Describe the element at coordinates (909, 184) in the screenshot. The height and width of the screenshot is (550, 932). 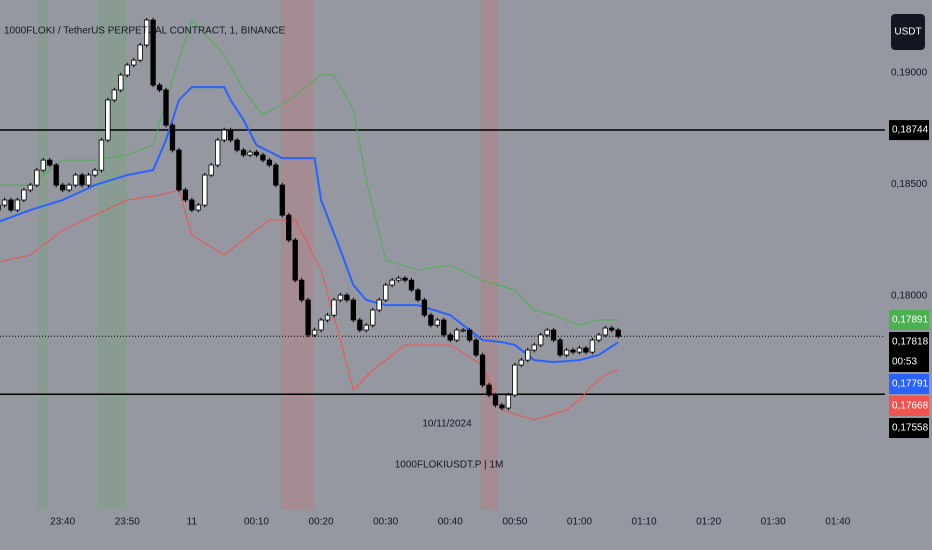
I see `y-tick-label: 0,18500` at that location.